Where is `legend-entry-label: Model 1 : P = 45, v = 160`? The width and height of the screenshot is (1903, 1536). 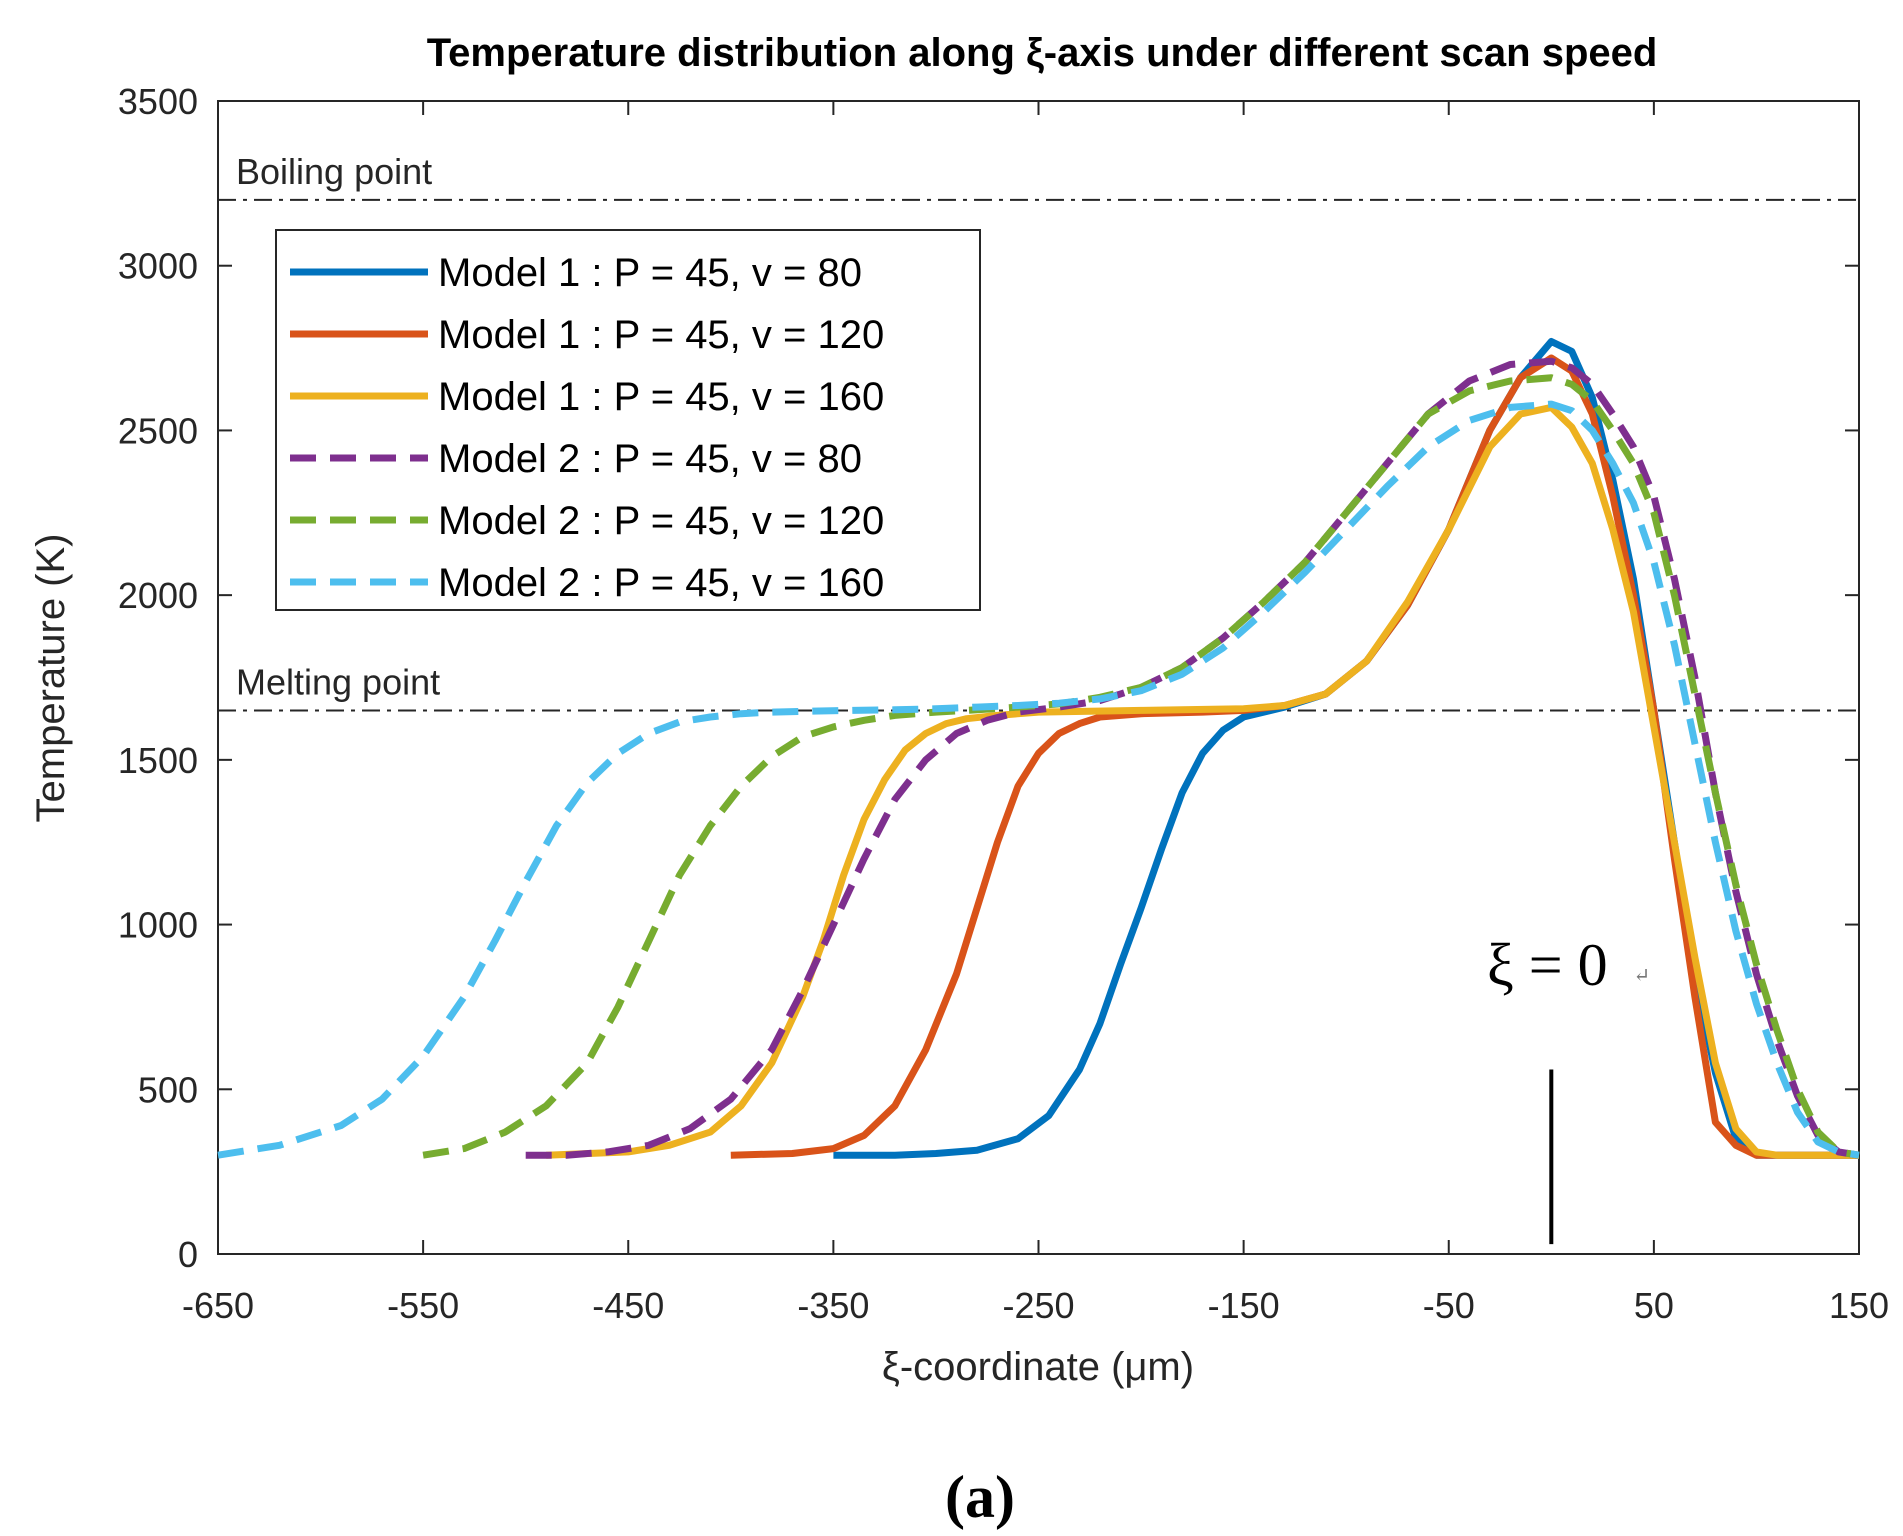 legend-entry-label: Model 1 : P = 45, v = 160 is located at coordinates (661, 397).